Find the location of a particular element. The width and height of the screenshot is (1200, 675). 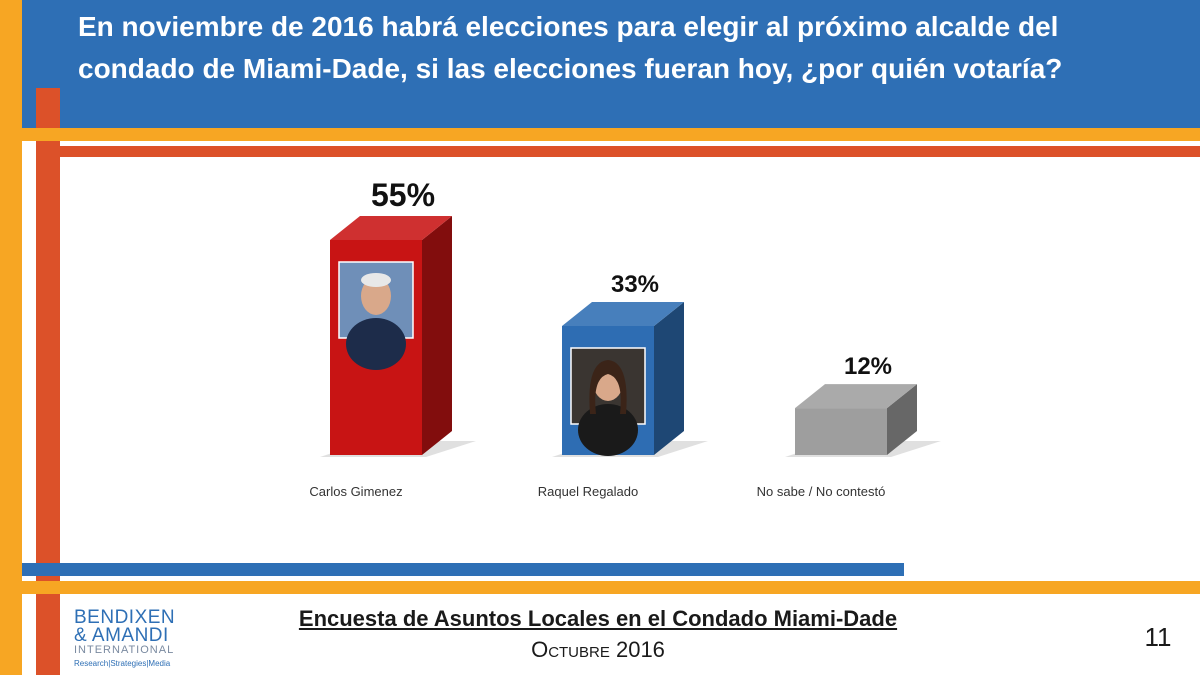

decorative-stripe-left-red is located at coordinates (48, 381).